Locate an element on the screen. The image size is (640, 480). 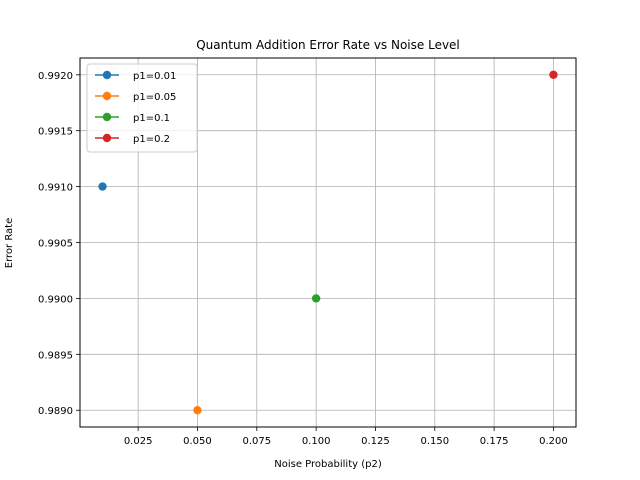
x-tick-label: 0.150 is located at coordinates (434, 441).